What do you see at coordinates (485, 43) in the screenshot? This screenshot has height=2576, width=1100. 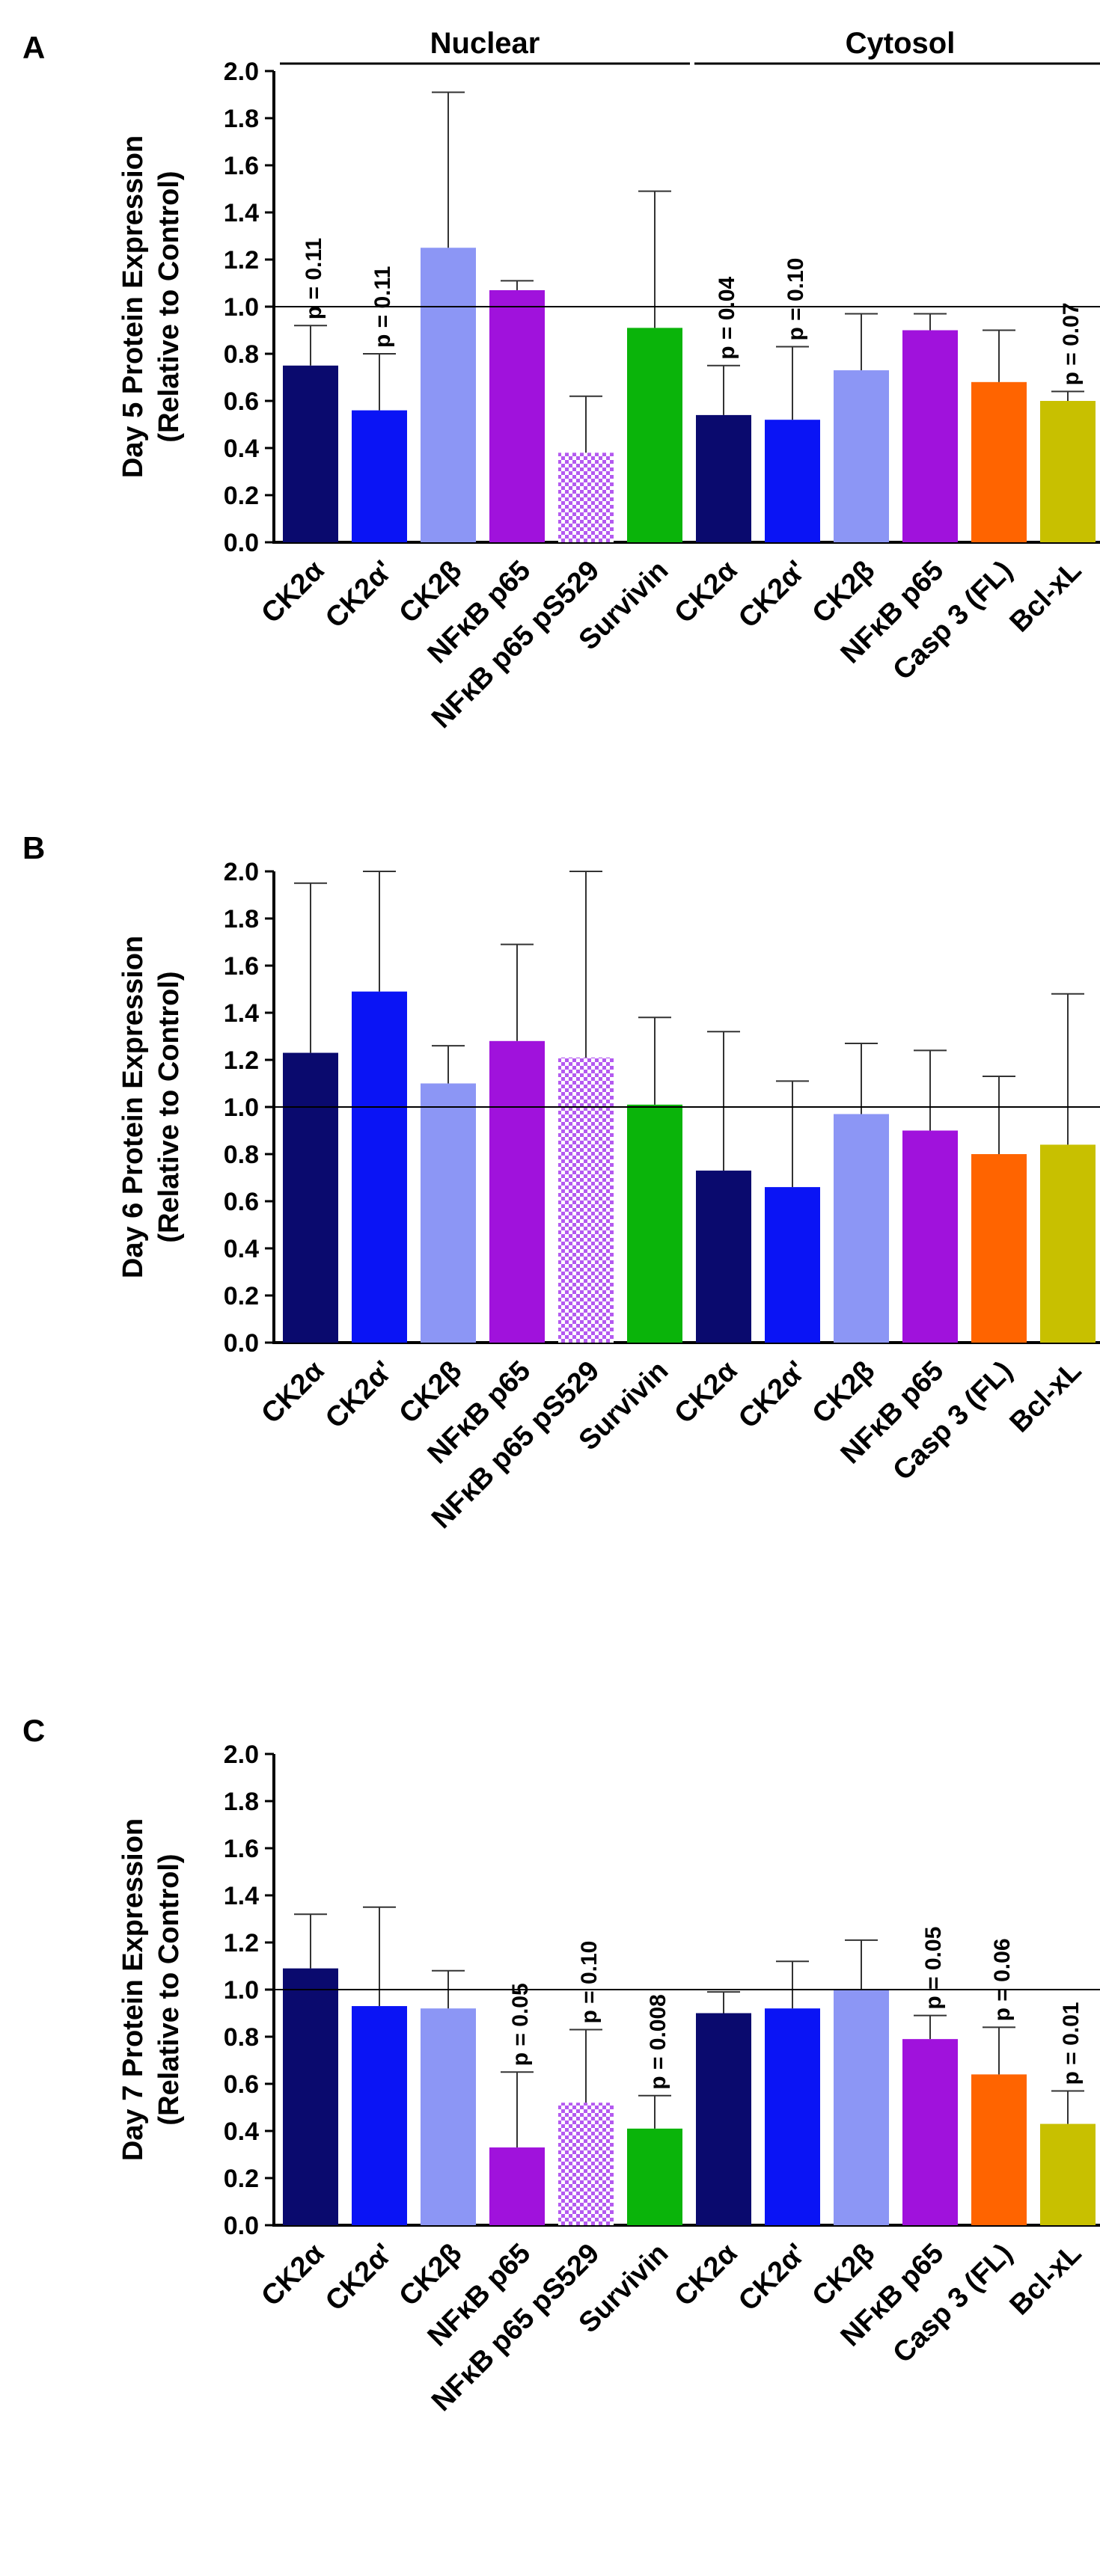 I see `group-label-nuclear: Nuclear` at bounding box center [485, 43].